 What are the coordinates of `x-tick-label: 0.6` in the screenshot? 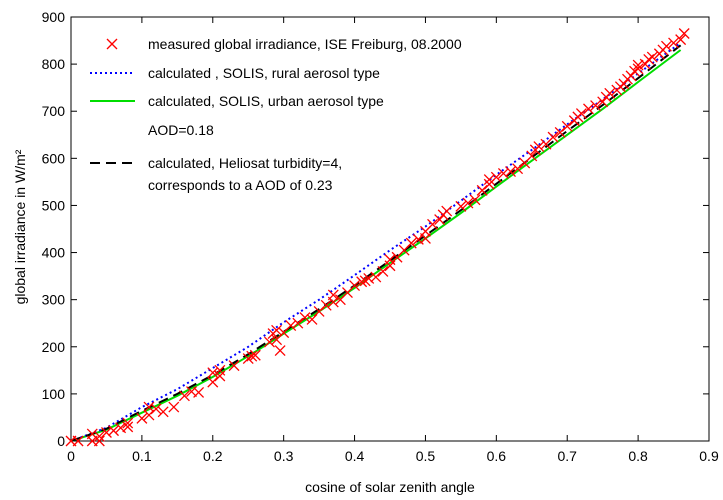 It's located at (497, 456).